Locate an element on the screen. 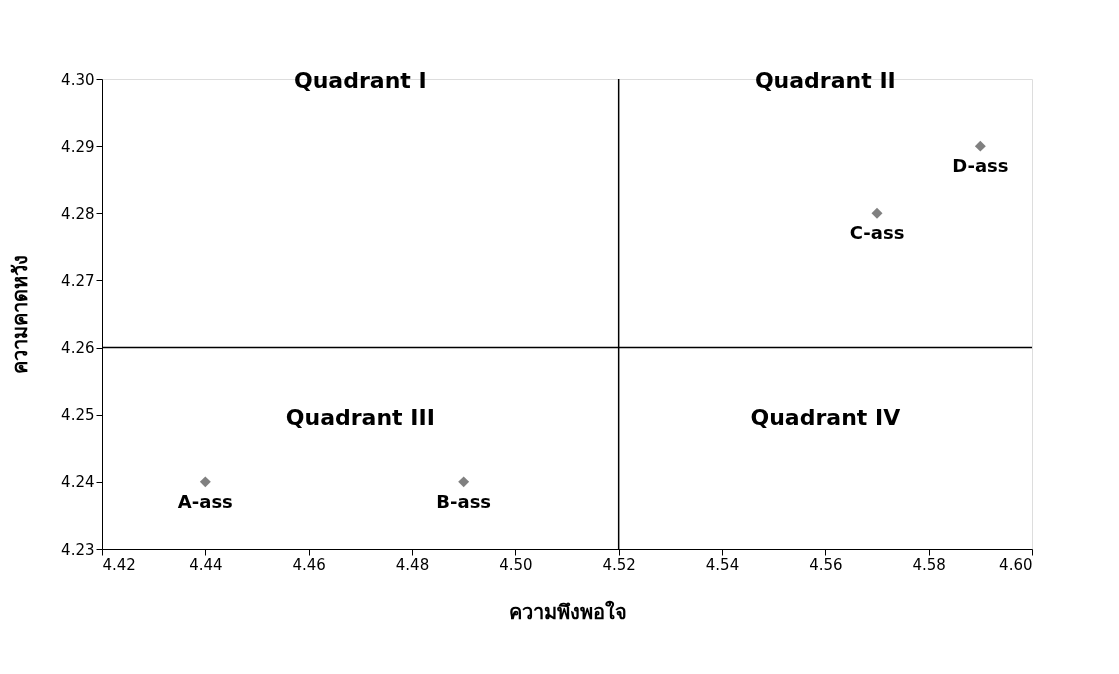  annotation: D-ass is located at coordinates (980, 166).